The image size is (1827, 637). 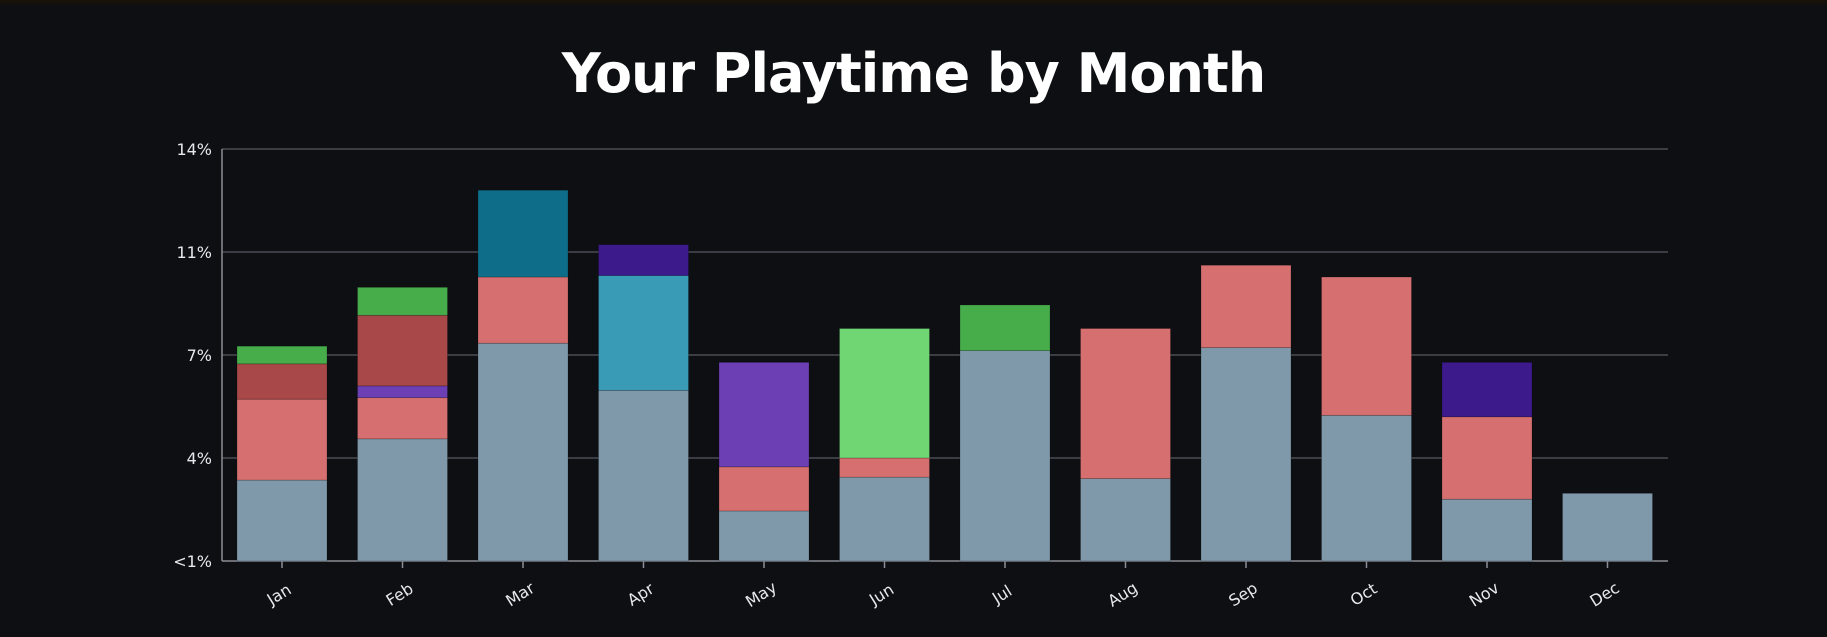 What do you see at coordinates (943, 595) in the screenshot?
I see `x-tick-labels: Jan Feb Mar Apr May Jun Jul Aug Sep Oct Nov Dec` at bounding box center [943, 595].